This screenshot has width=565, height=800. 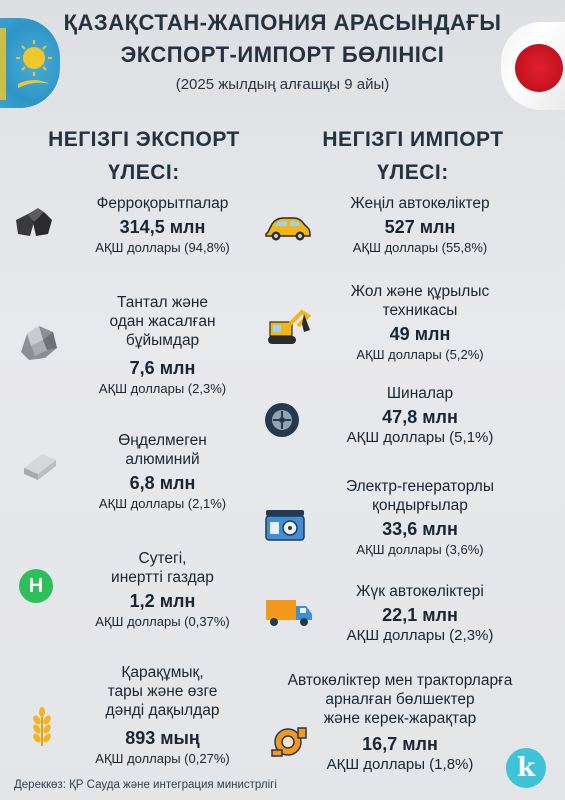 I want to click on import-item-name-line: Жол және құрылыс, so click(x=420, y=291).